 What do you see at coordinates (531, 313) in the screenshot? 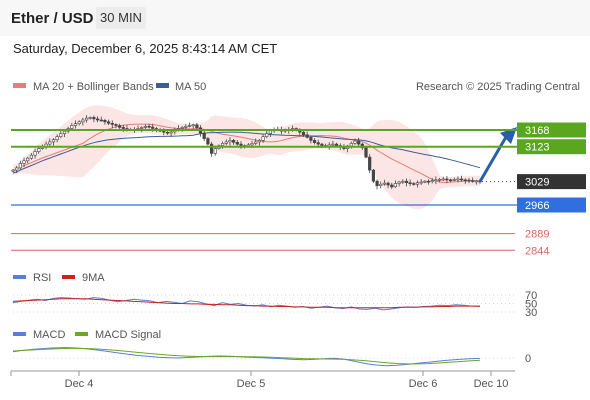
I see `rsi-tick-label: 30` at bounding box center [531, 313].